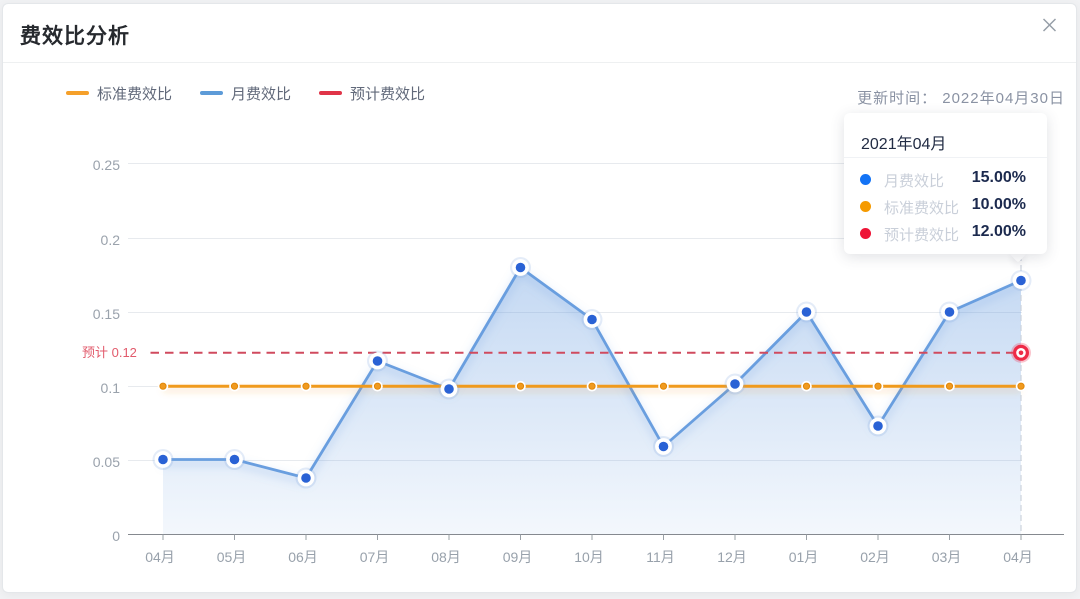 This screenshot has height=599, width=1080. Describe the element at coordinates (232, 557) in the screenshot. I see `svg-text: 05月` at that location.